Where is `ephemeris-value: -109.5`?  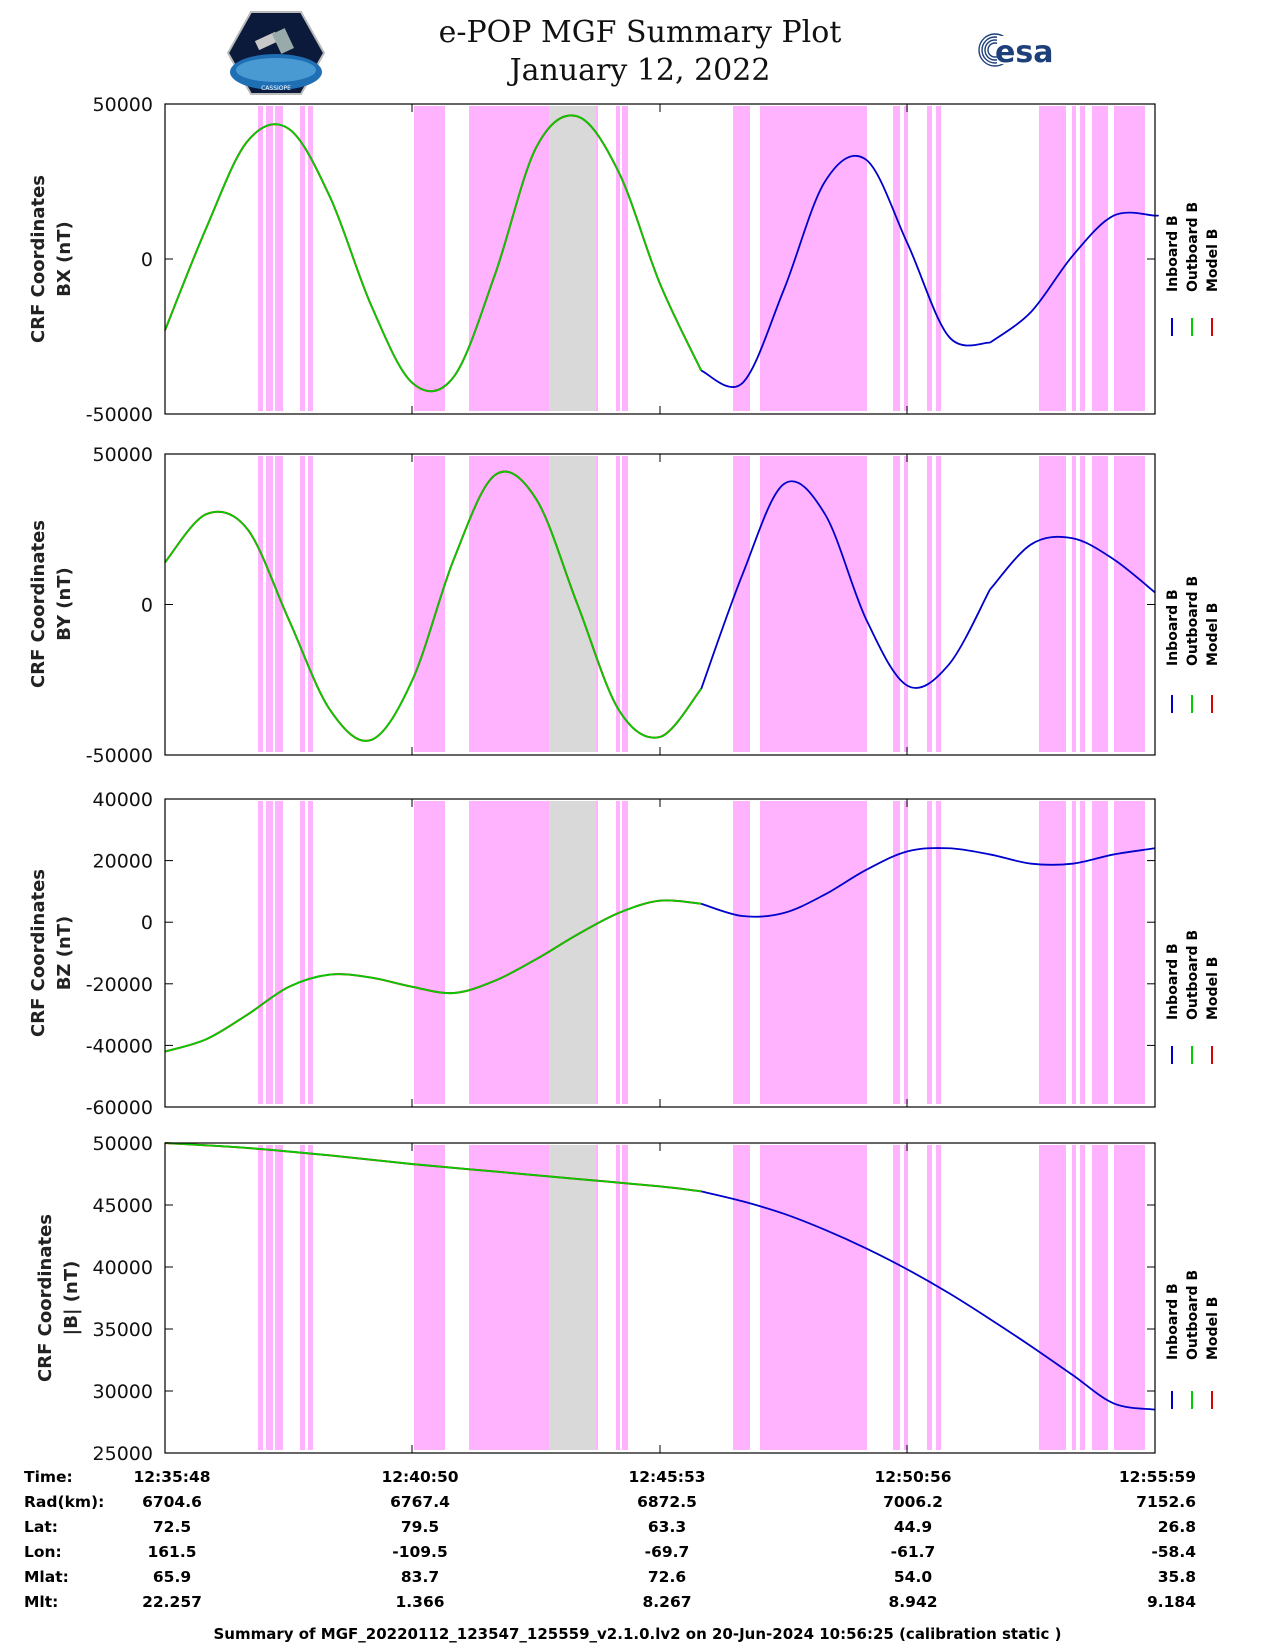
ephemeris-value: -109.5 is located at coordinates (419, 1552).